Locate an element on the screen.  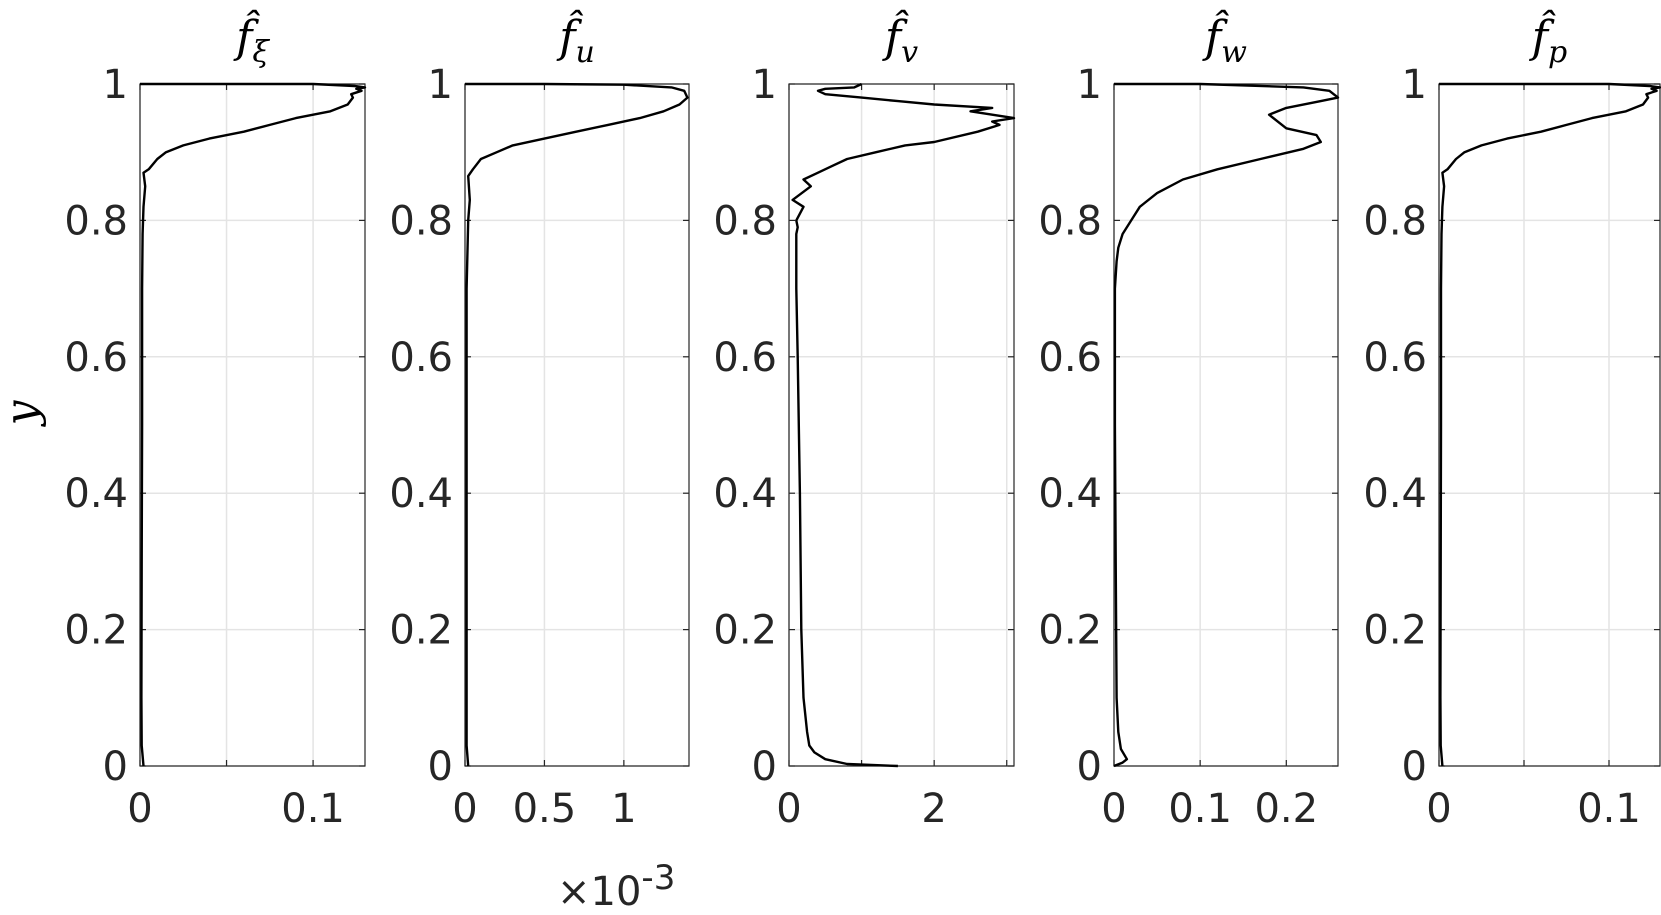
panel-title-subscript: u is located at coordinates (584, 52).